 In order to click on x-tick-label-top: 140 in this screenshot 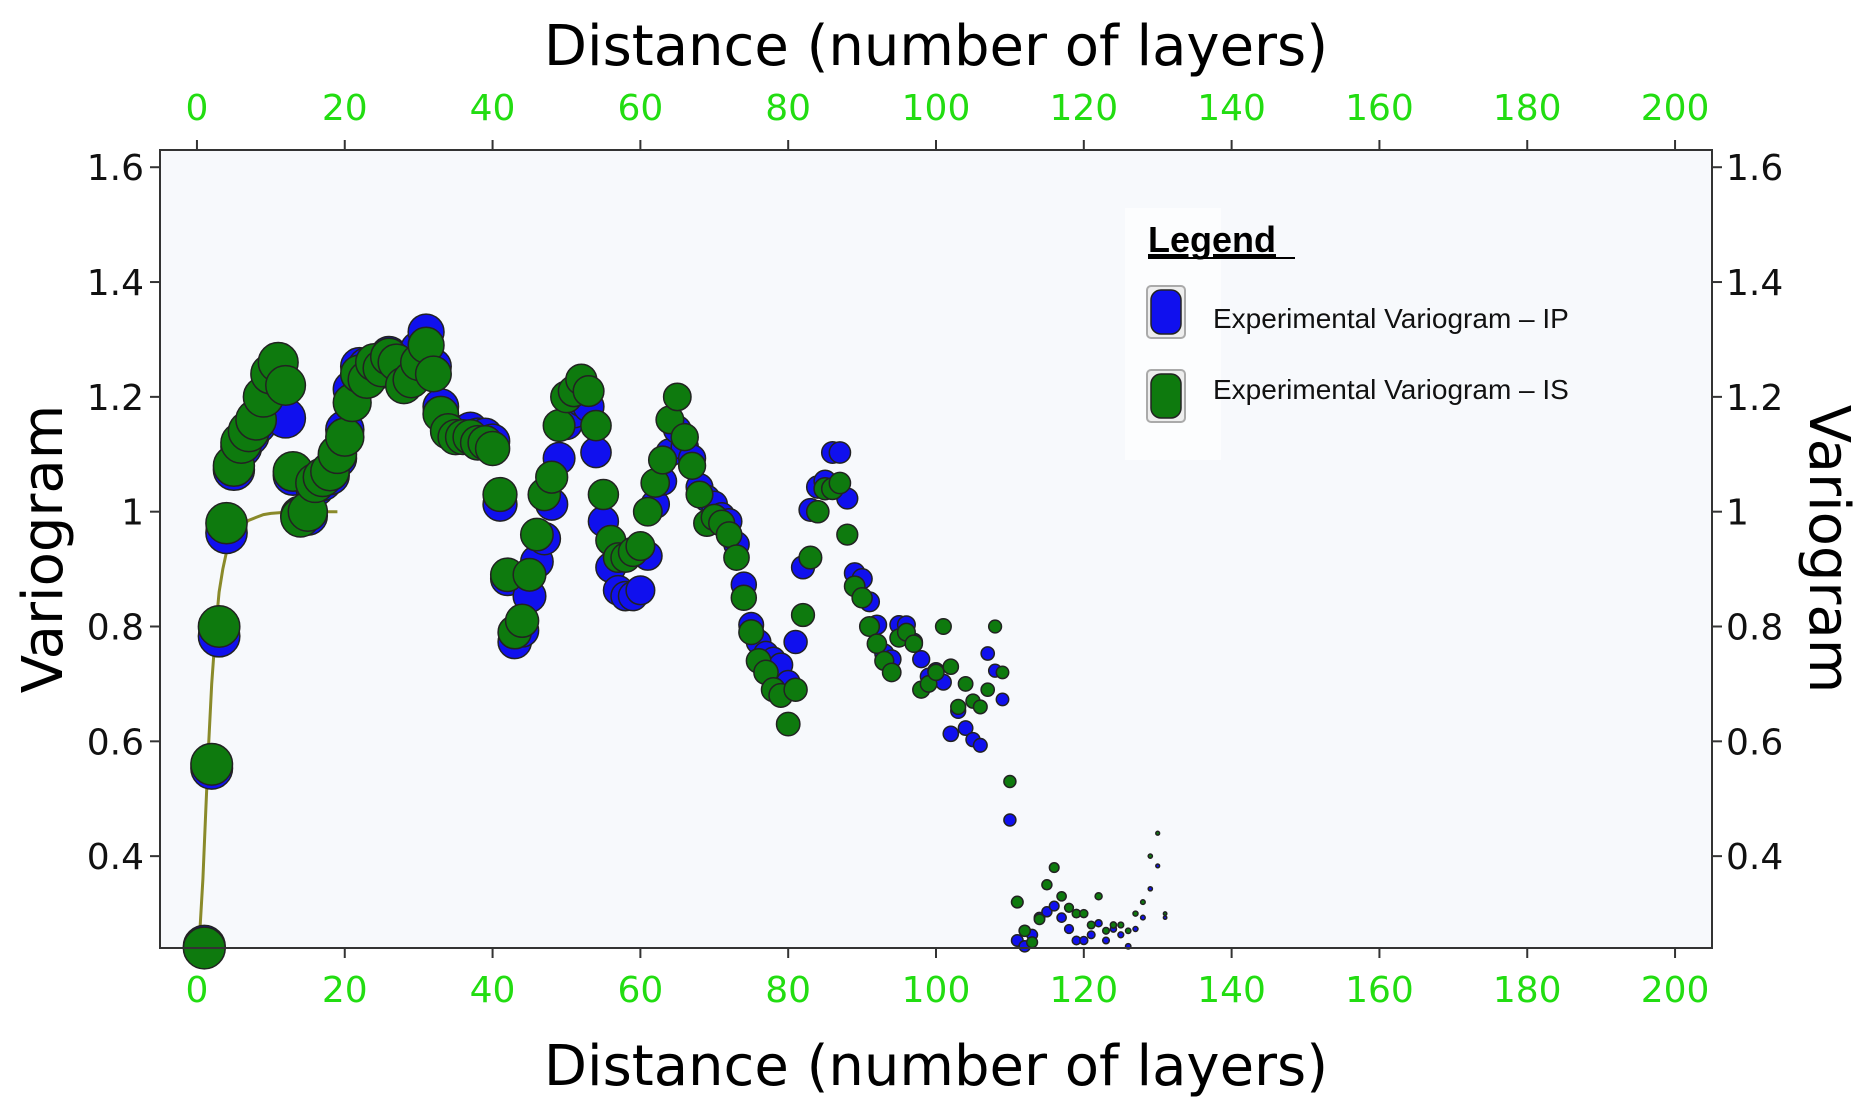, I will do `click(1231, 108)`.